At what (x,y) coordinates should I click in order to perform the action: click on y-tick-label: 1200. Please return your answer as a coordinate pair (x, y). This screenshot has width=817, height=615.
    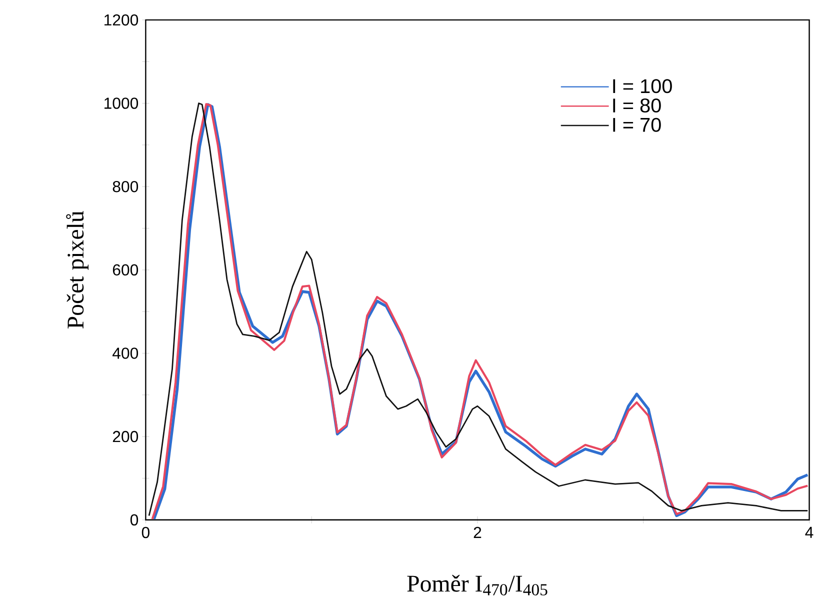
    Looking at the image, I should click on (121, 20).